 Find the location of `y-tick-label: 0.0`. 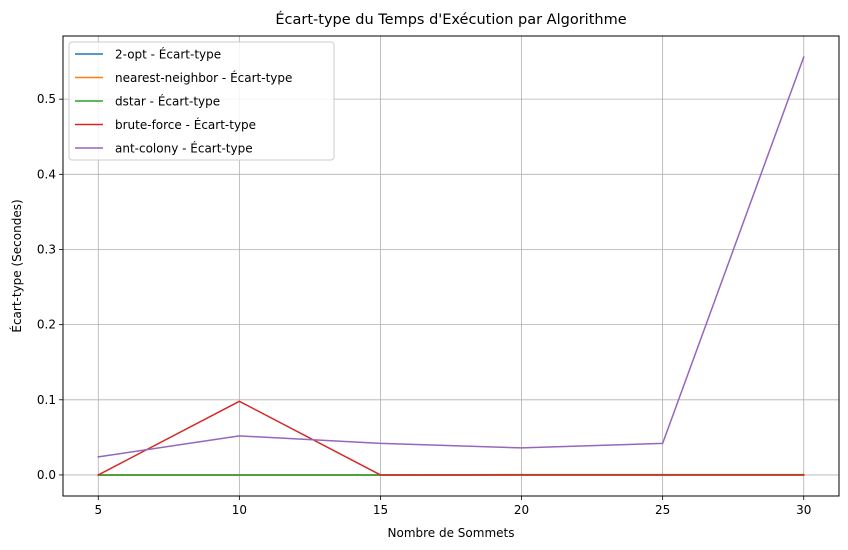

y-tick-label: 0.0 is located at coordinates (46, 475).